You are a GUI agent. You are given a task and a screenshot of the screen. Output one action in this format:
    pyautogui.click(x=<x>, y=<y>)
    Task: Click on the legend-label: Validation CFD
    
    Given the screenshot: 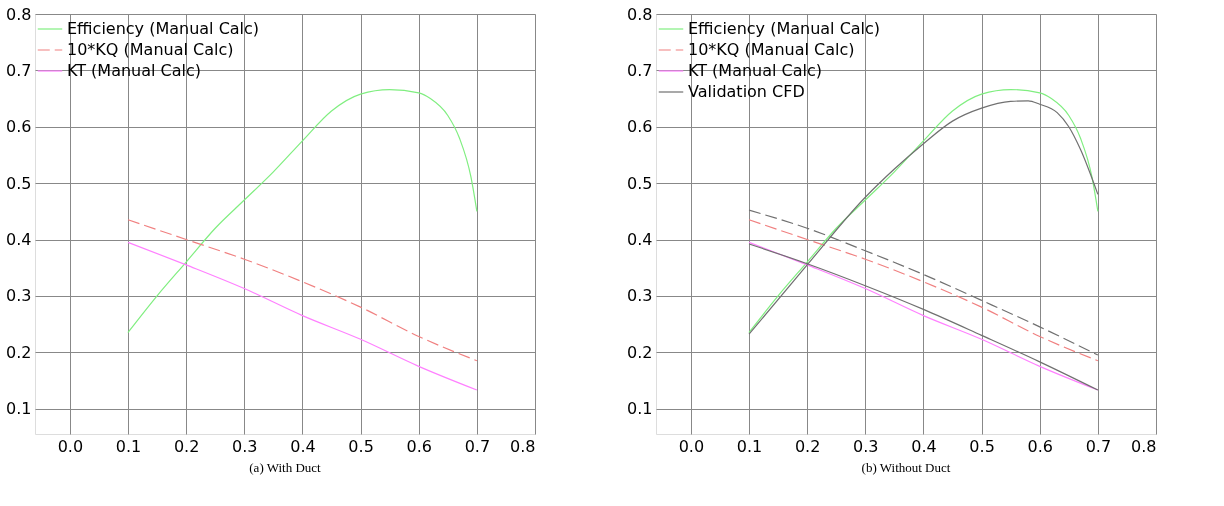 What is the action you would take?
    pyautogui.click(x=746, y=91)
    